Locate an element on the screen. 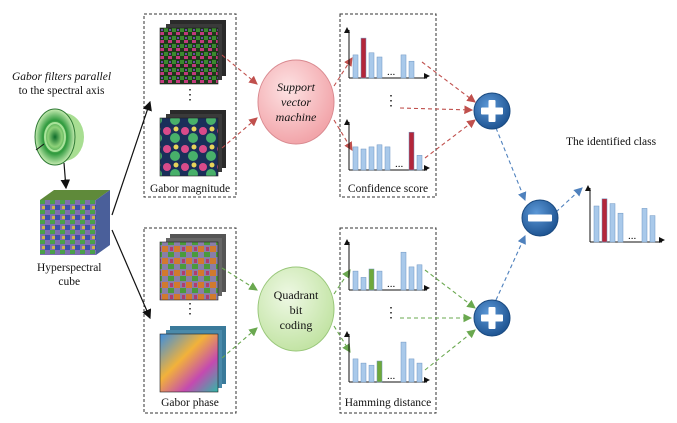 The height and width of the screenshot is (423, 677). green-arrows is located at coordinates (348, 319).